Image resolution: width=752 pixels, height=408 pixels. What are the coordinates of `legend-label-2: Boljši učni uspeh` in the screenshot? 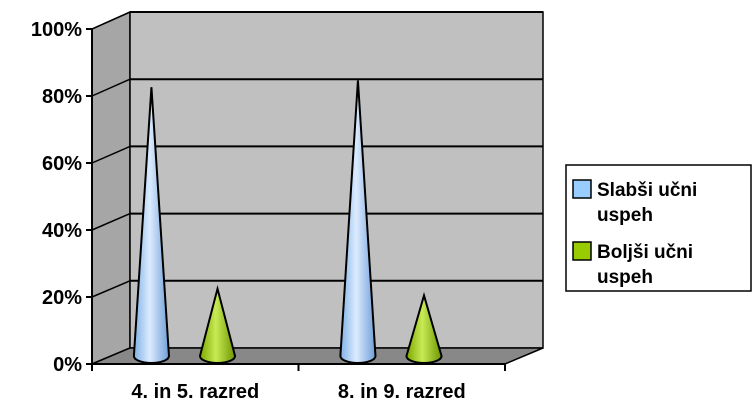 It's located at (645, 265).